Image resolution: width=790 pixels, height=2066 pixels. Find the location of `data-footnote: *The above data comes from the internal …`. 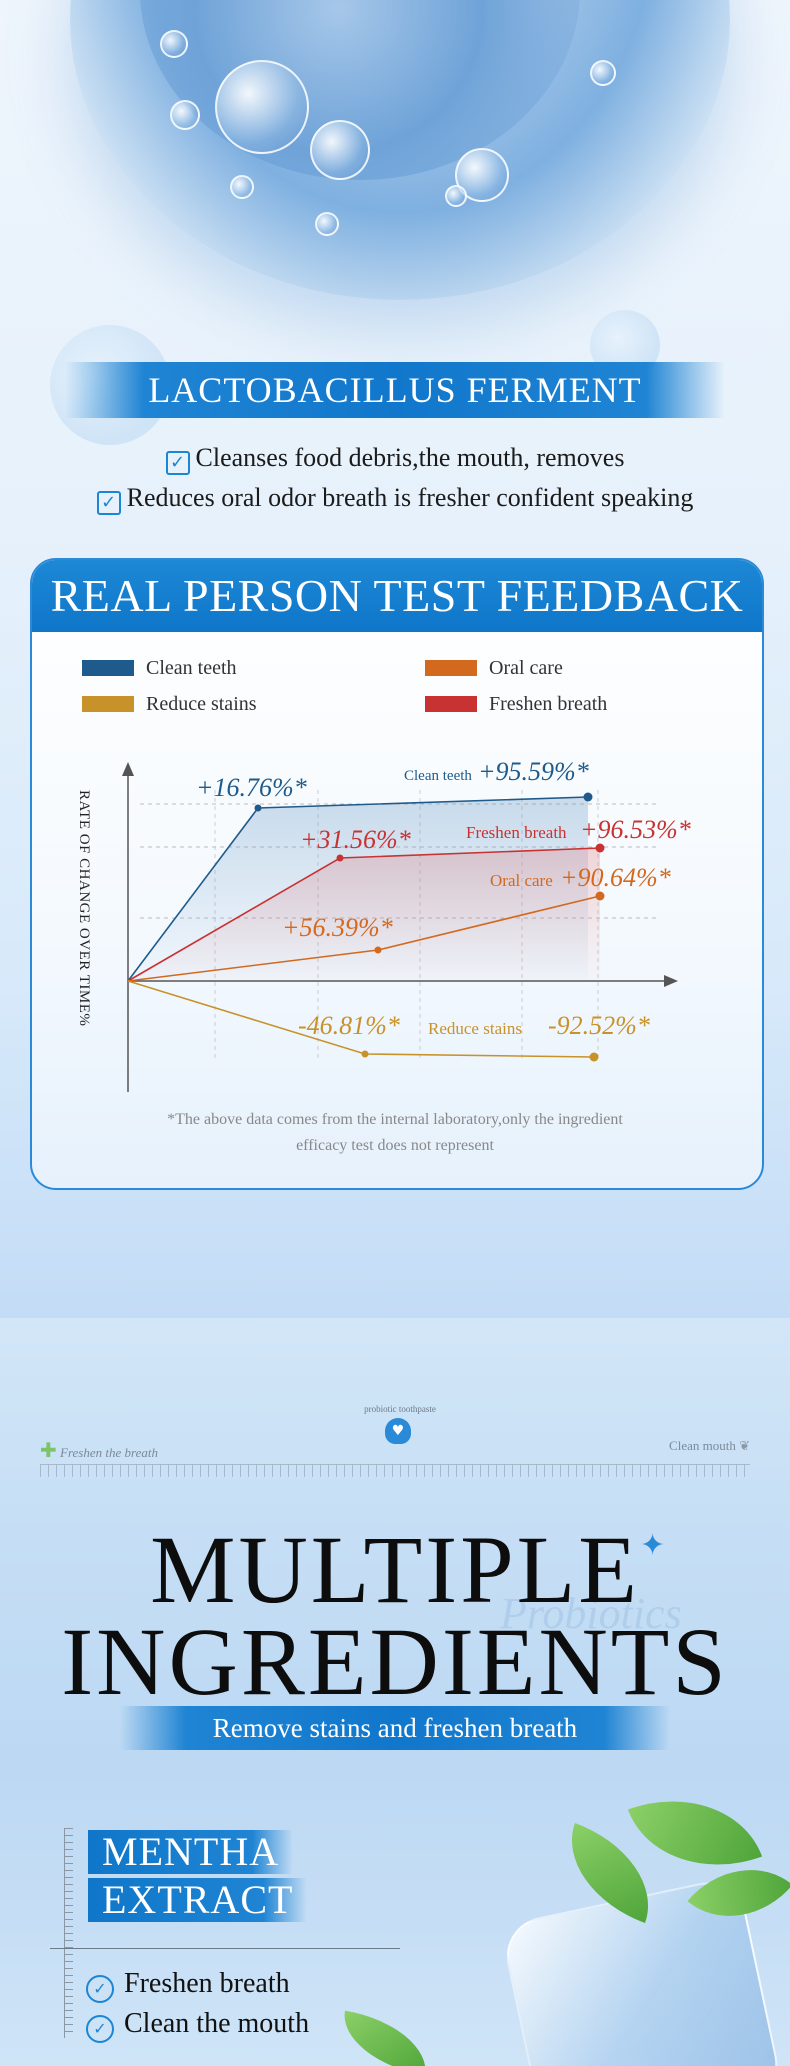

data-footnote: *The above data comes from the internal … is located at coordinates (395, 1132).